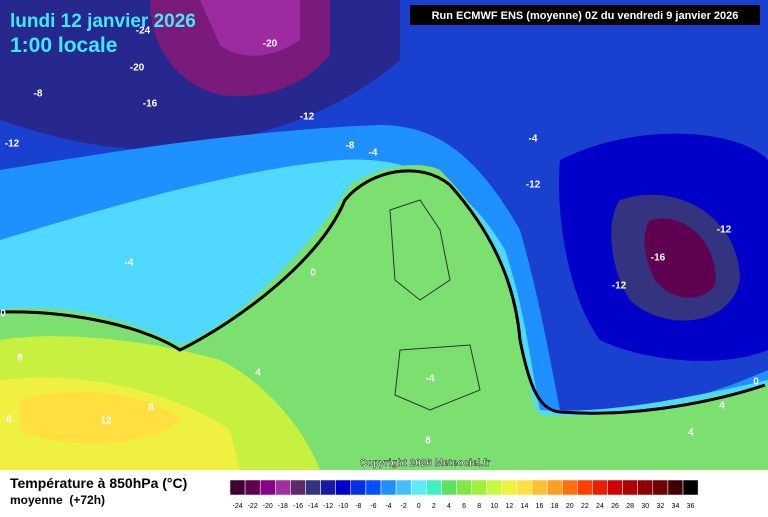  What do you see at coordinates (494, 506) in the screenshot?
I see `scale-label: 10` at bounding box center [494, 506].